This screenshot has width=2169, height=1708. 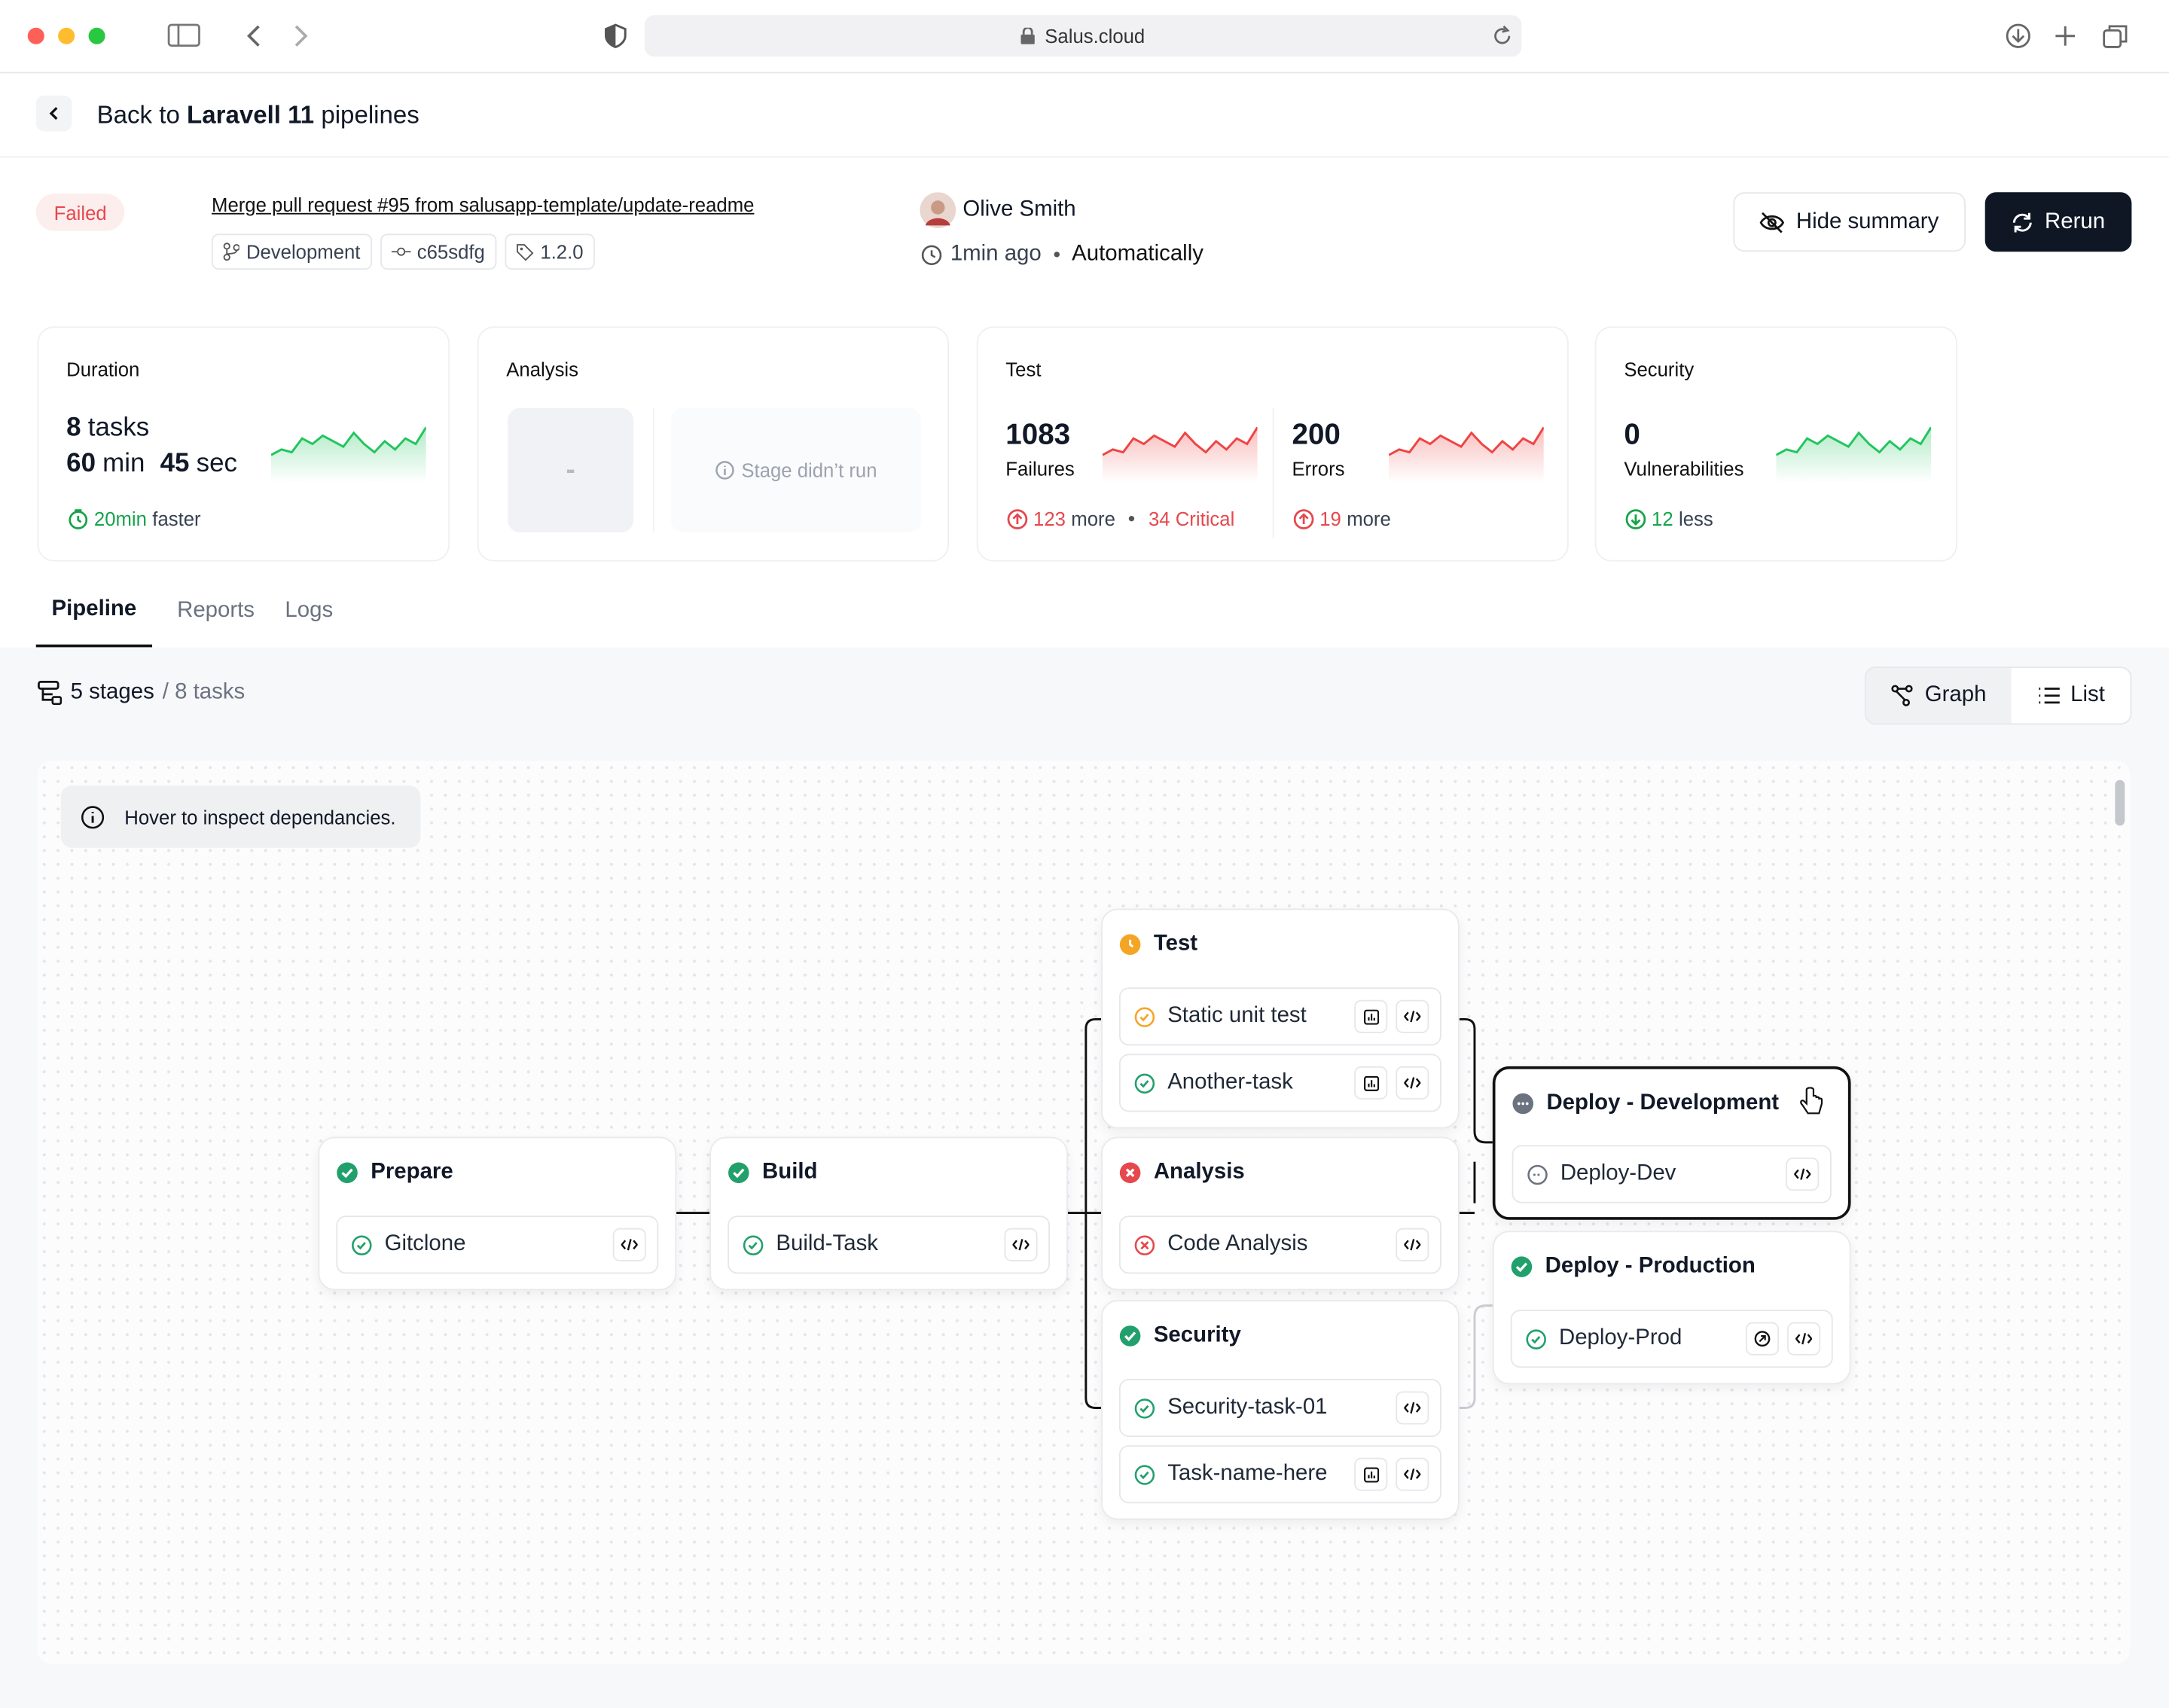 I want to click on stage-name: Prepare, so click(x=412, y=1172).